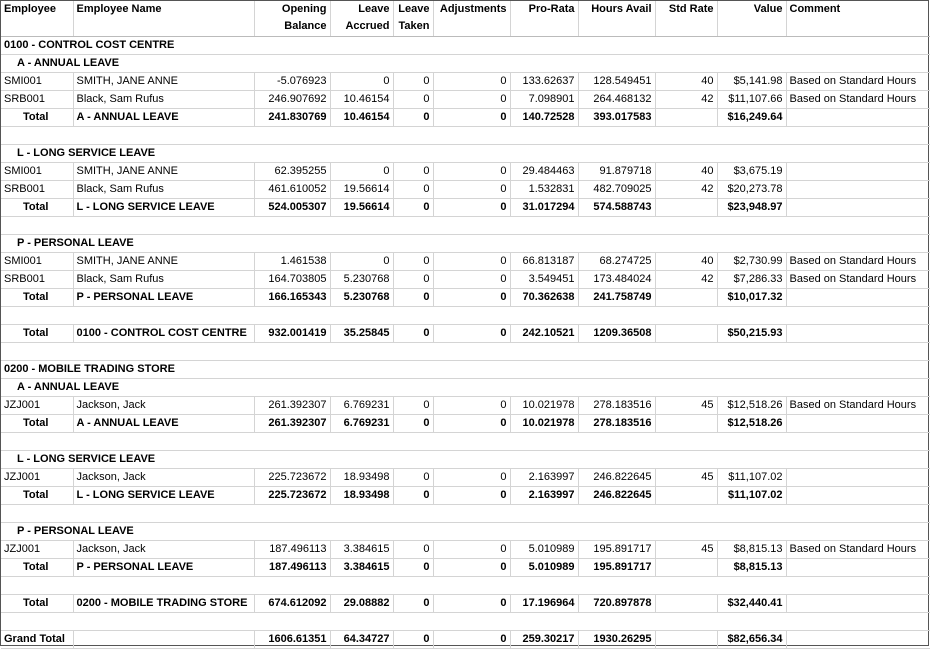  What do you see at coordinates (617, 297) in the screenshot?
I see `cell-hours-avail: 241.758749` at bounding box center [617, 297].